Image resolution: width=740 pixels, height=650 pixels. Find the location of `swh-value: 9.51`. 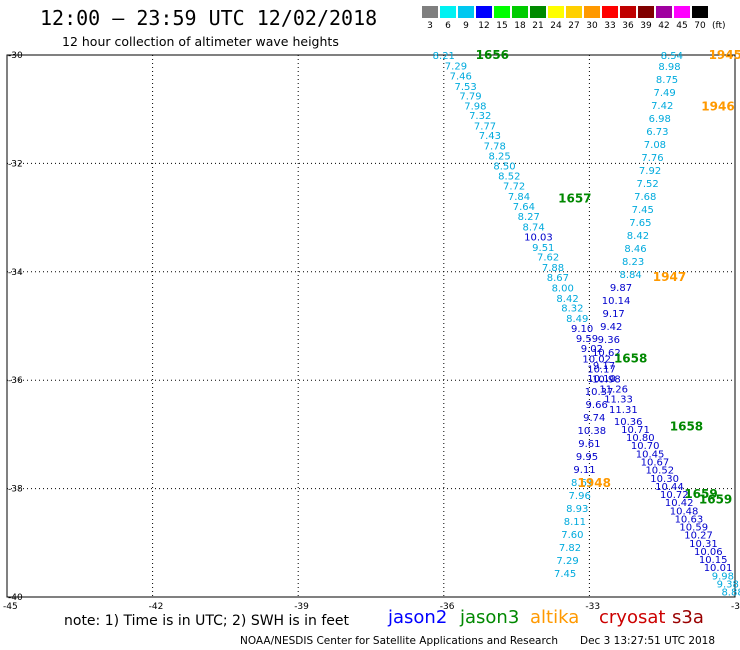

swh-value: 9.51 is located at coordinates (543, 248).